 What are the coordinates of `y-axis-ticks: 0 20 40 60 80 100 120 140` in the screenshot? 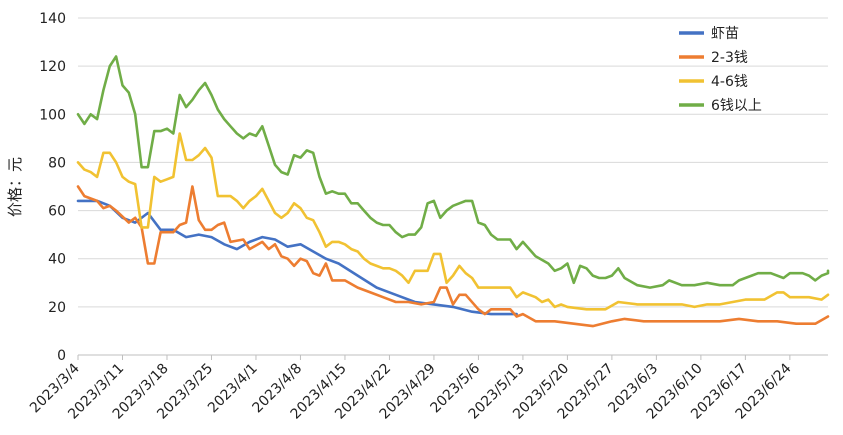 It's located at (52, 187).